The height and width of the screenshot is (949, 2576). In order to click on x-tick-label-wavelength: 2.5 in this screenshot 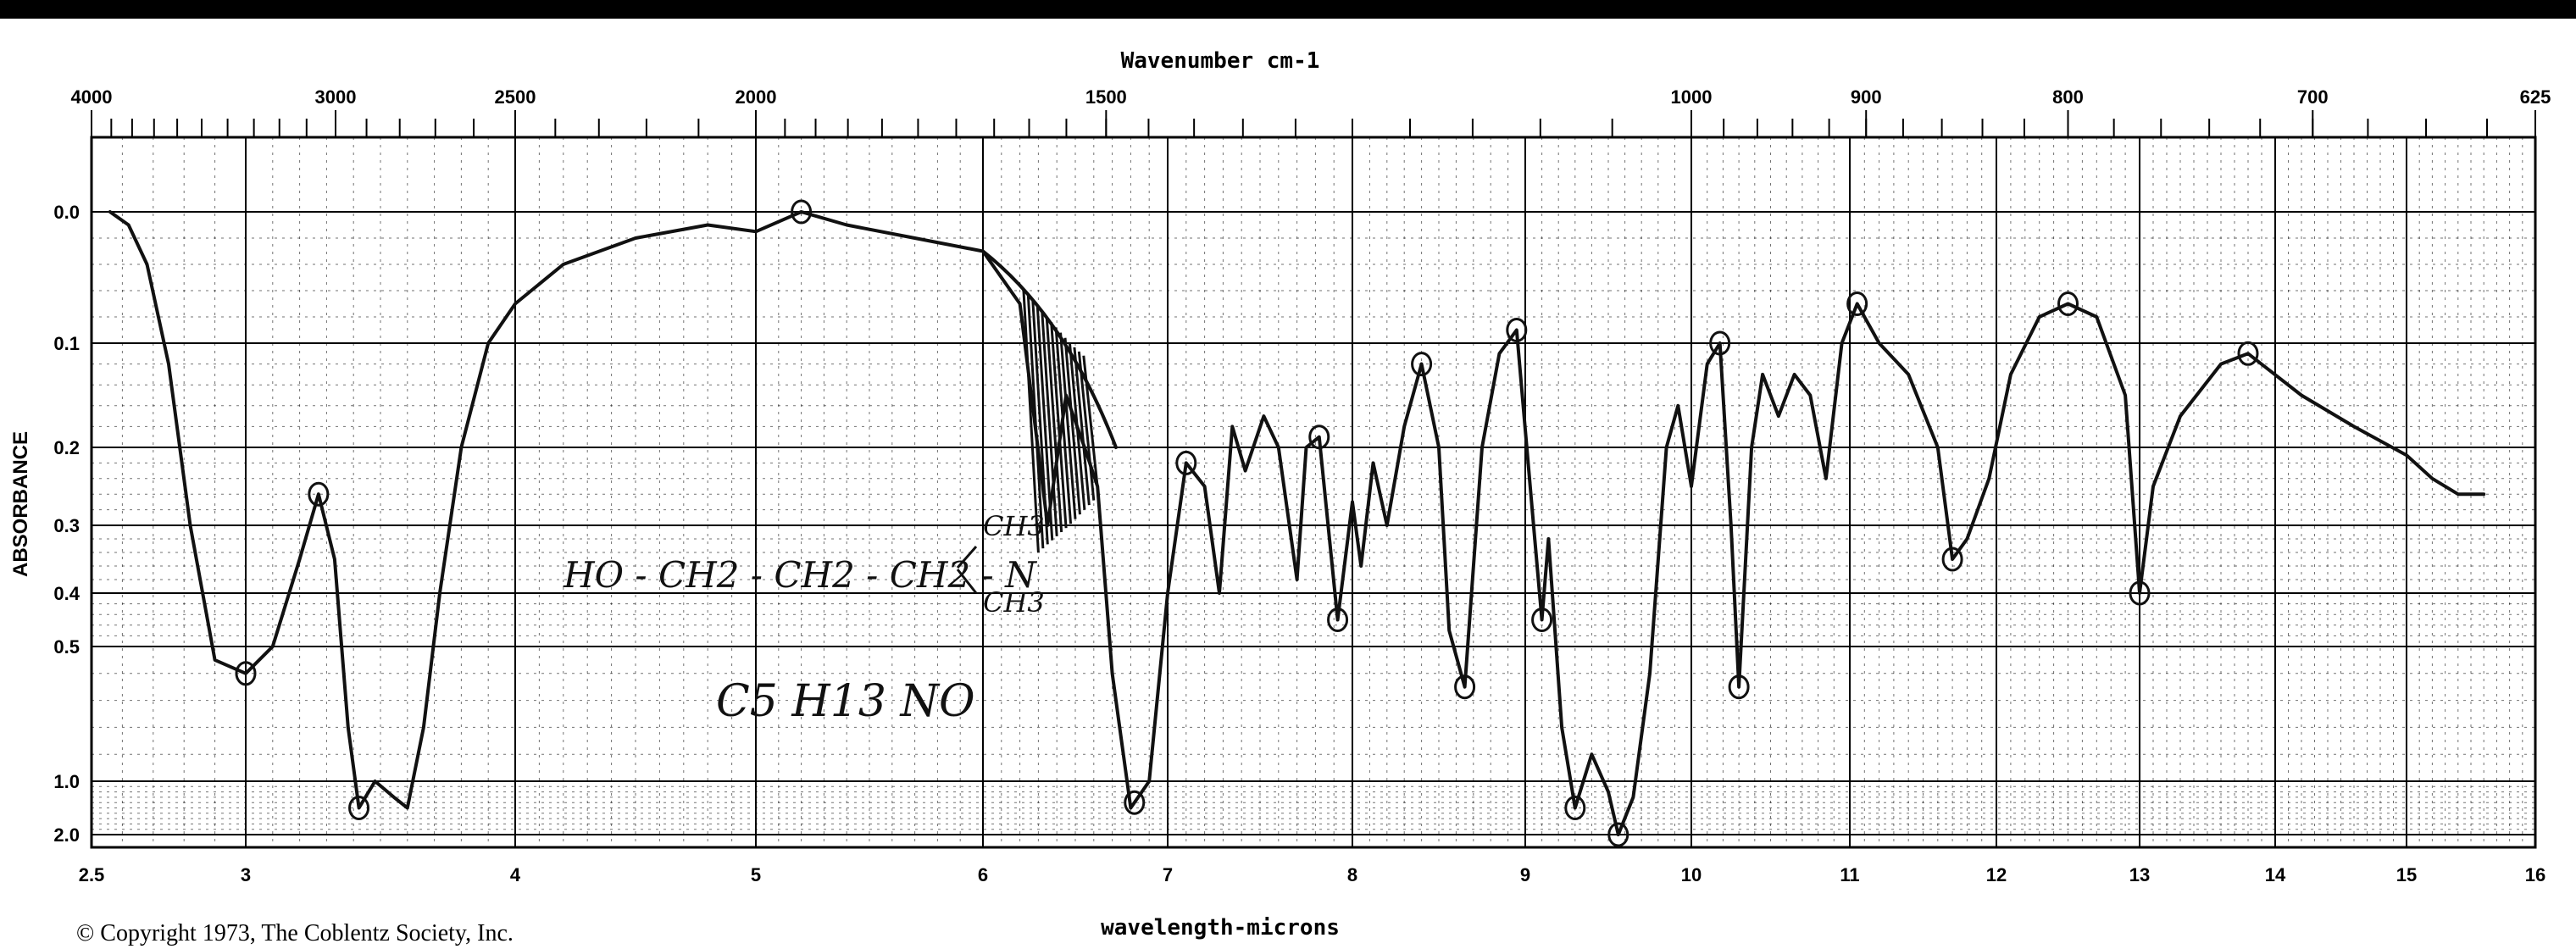, I will do `click(92, 874)`.